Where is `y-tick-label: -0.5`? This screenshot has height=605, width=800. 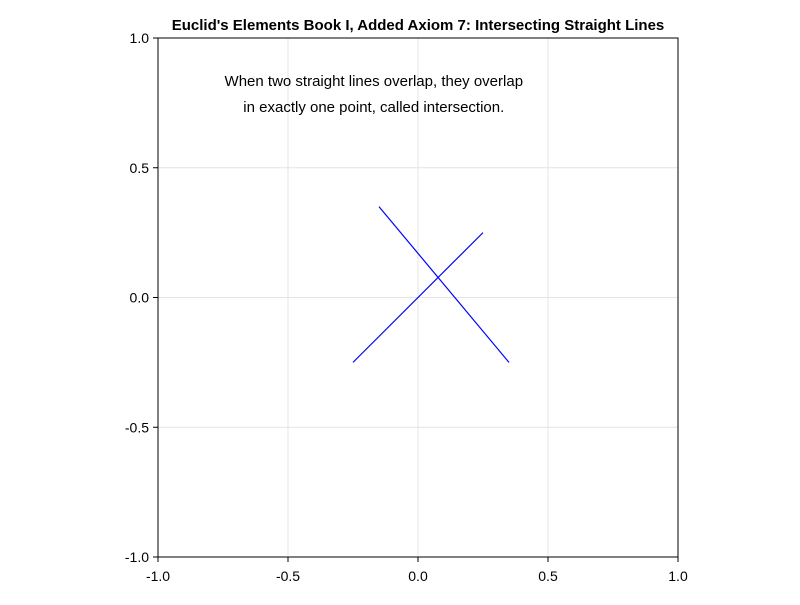
y-tick-label: -0.5 is located at coordinates (137, 427).